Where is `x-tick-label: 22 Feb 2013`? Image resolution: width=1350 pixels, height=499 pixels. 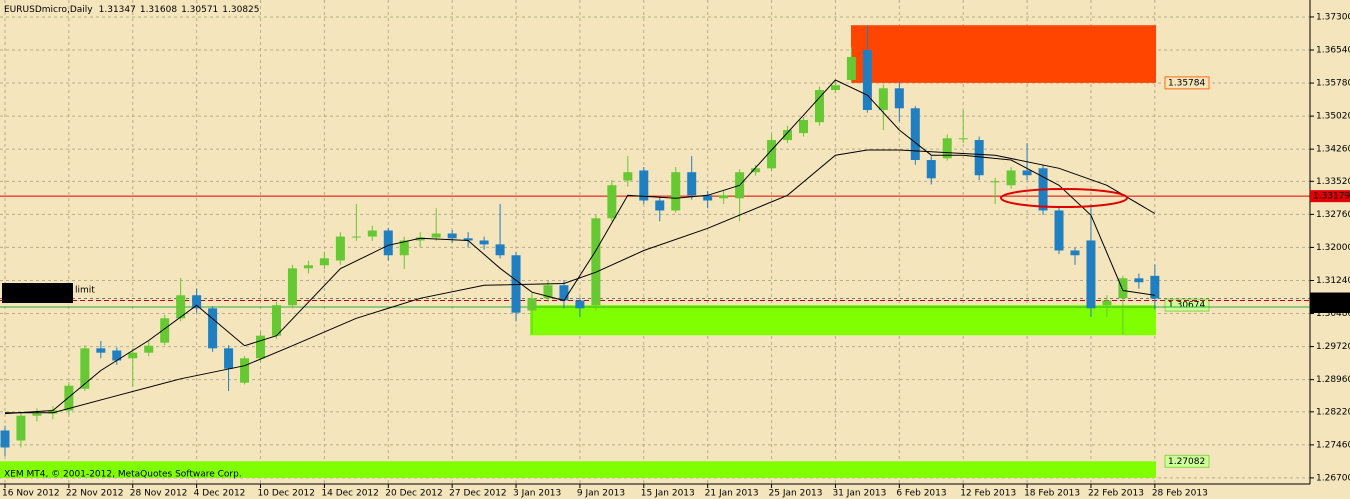 x-tick-label: 22 Feb 2013 is located at coordinates (1116, 494).